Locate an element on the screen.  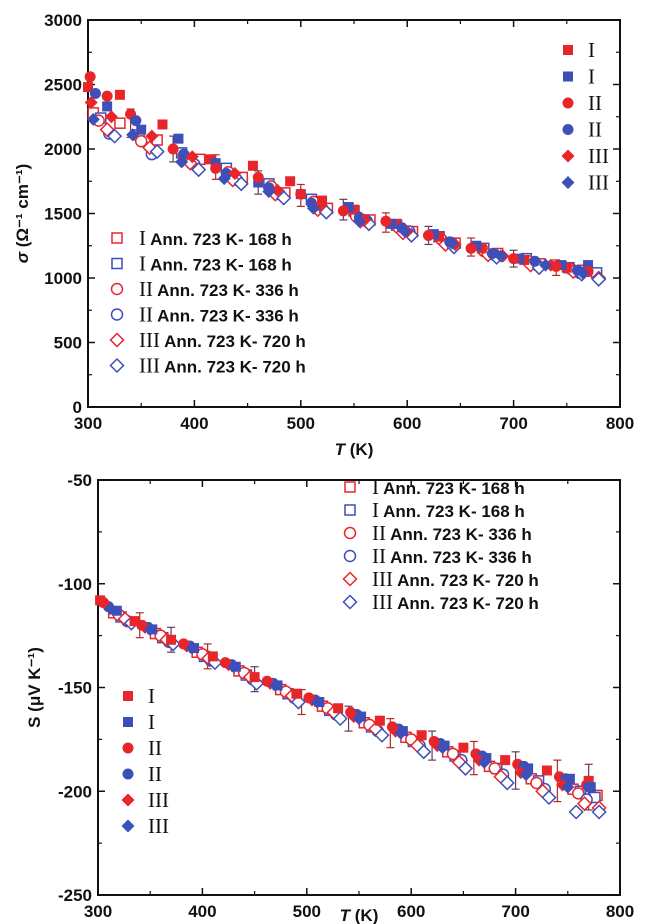
y-tick-label: 2000 is located at coordinates (63, 149).